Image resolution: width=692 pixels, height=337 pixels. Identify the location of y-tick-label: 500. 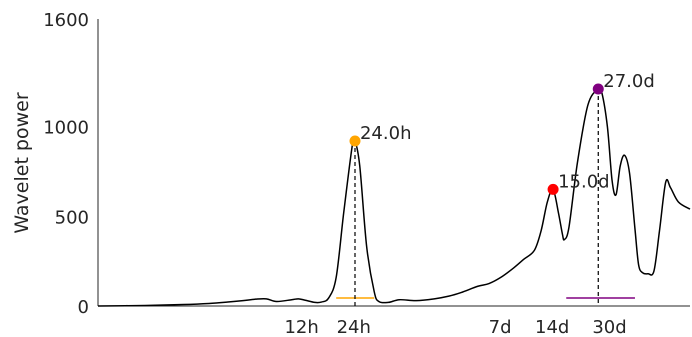
(72, 217).